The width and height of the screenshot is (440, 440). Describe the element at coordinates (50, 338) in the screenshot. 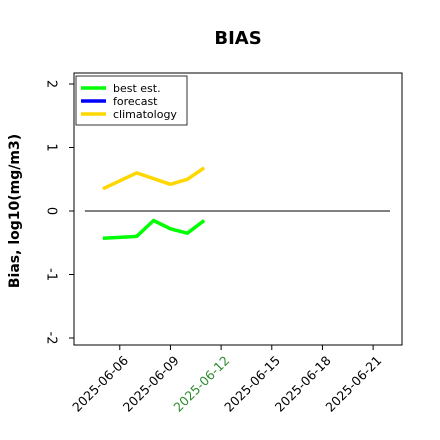

I see `y-tick-label: -2` at that location.